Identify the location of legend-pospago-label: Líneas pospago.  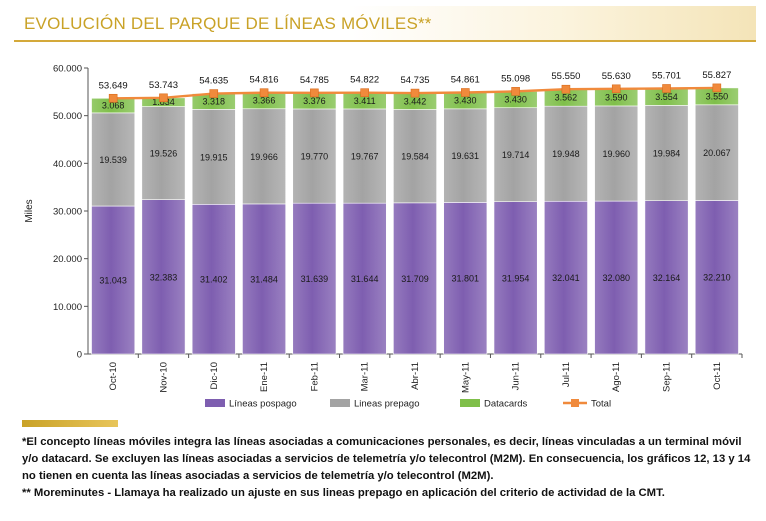
(263, 404).